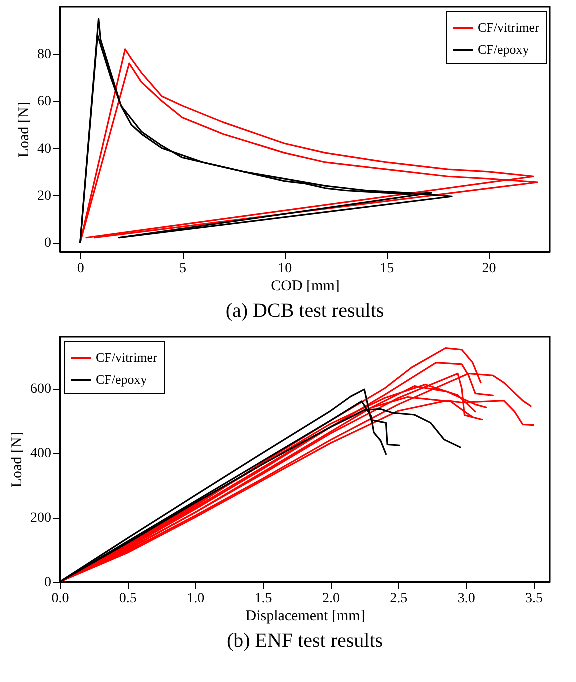  I want to click on y-tick-label: 20, so click(45, 196).